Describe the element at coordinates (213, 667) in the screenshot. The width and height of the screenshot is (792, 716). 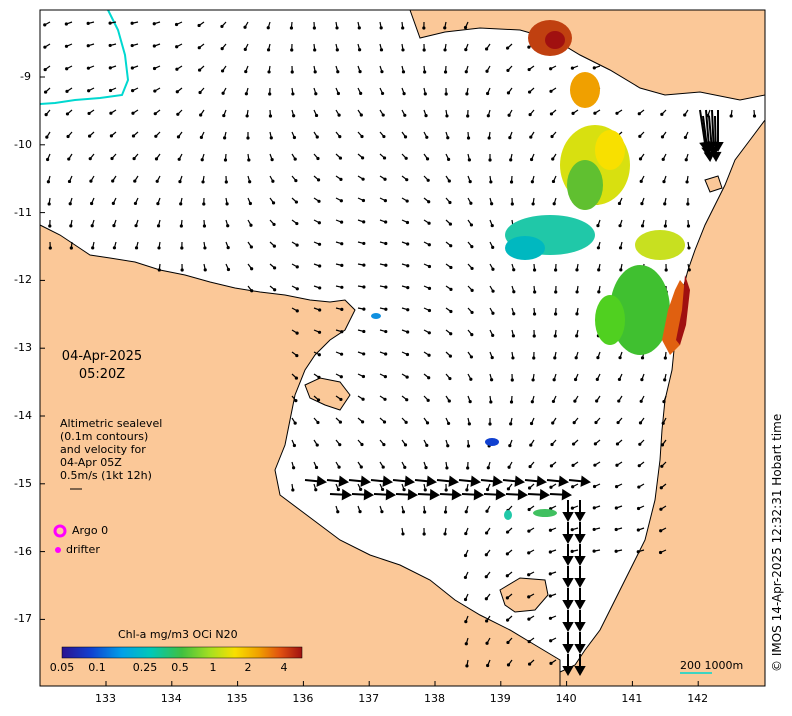
I see `colorbar-tick: 1` at that location.